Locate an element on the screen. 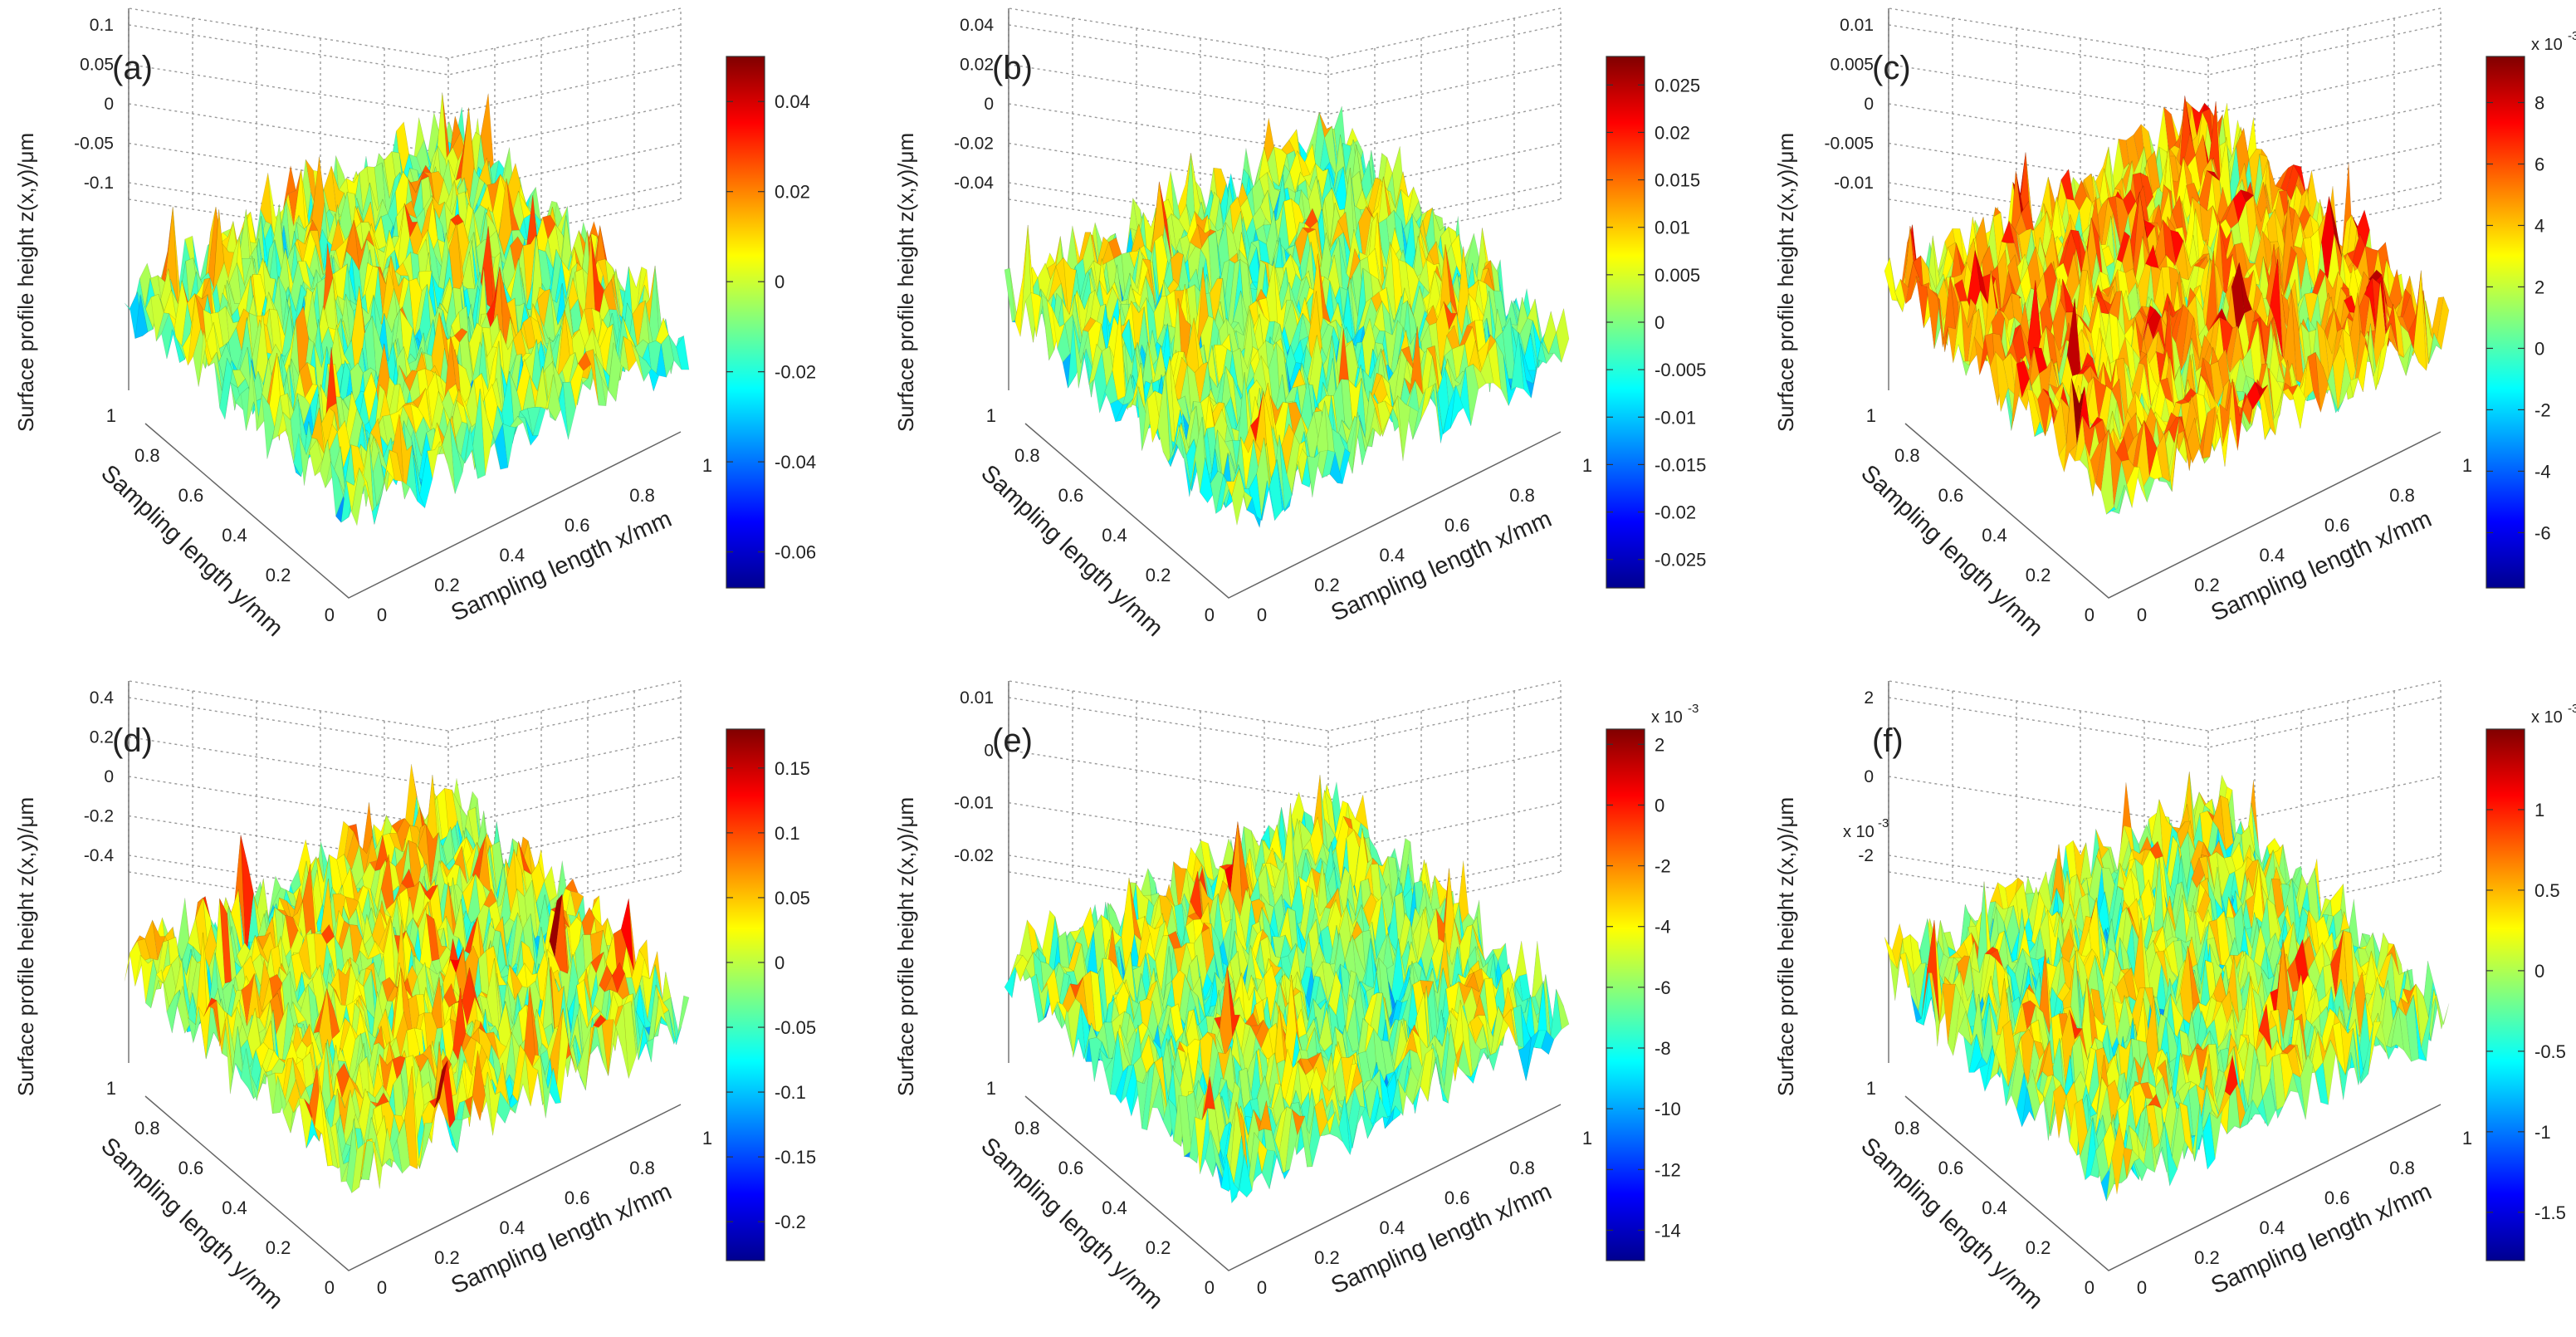  colorbar-tick-label: 0.025 is located at coordinates (1677, 85).